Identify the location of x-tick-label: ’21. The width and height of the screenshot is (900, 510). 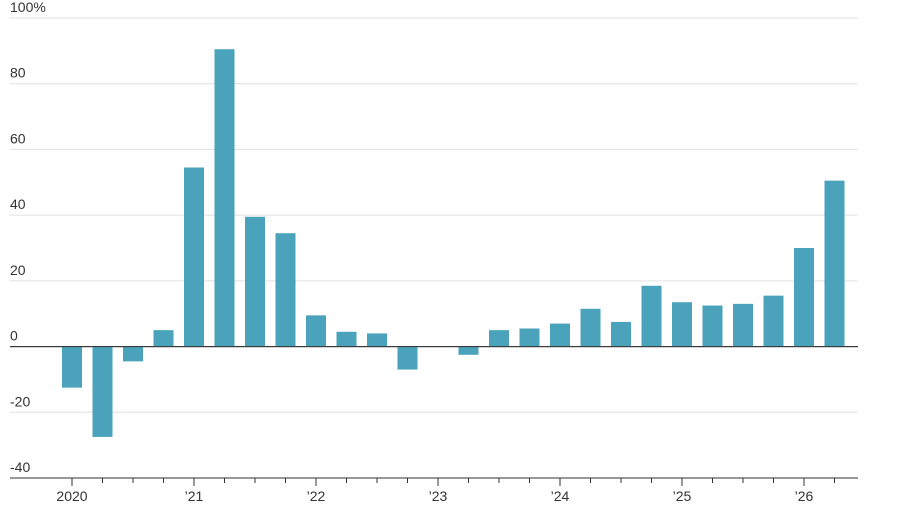
(194, 496).